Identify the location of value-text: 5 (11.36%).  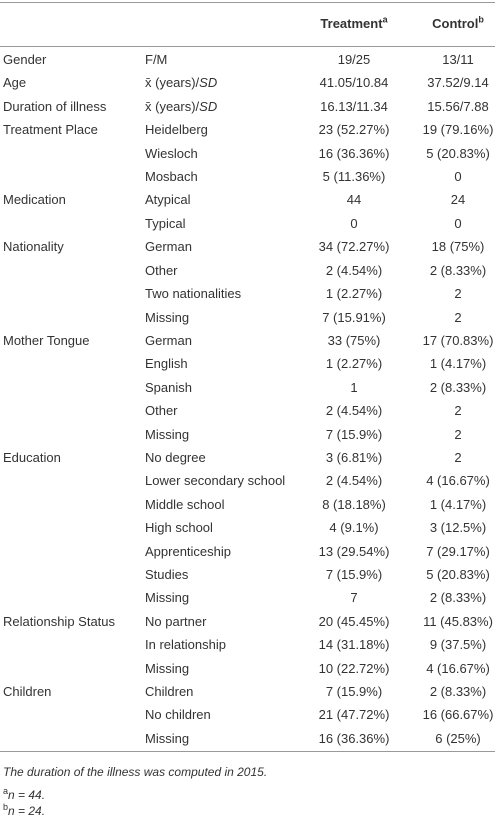
(354, 177).